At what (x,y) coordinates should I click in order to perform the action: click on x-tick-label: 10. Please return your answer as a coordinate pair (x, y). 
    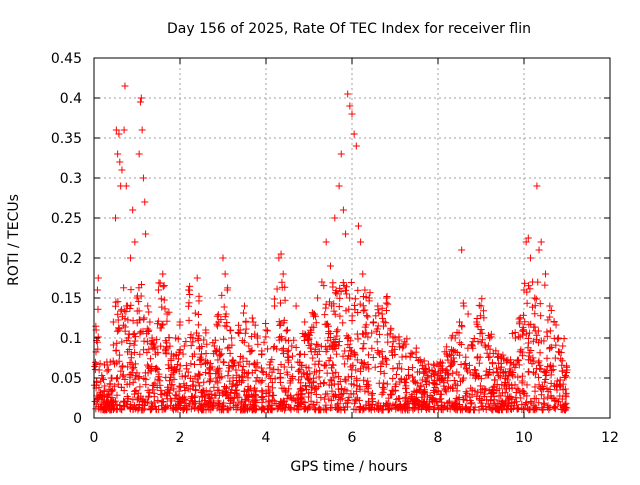
    Looking at the image, I should click on (524, 438).